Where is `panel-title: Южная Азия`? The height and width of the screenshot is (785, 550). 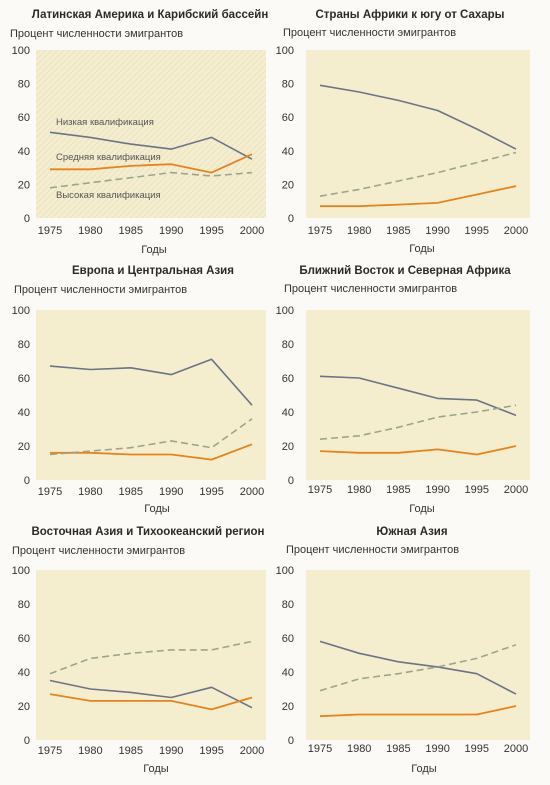
panel-title: Южная Азия is located at coordinates (411, 532).